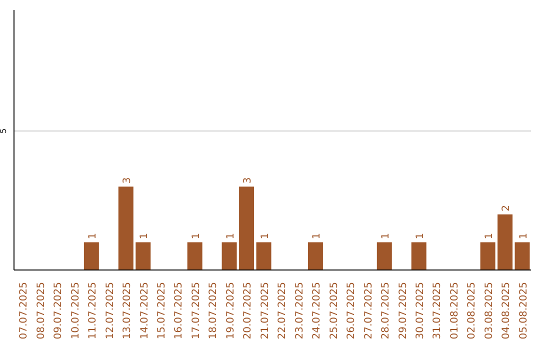 Image resolution: width=540 pixels, height=340 pixels. Describe the element at coordinates (506, 311) in the screenshot. I see `x-tick-label: 04.08.2025` at that location.